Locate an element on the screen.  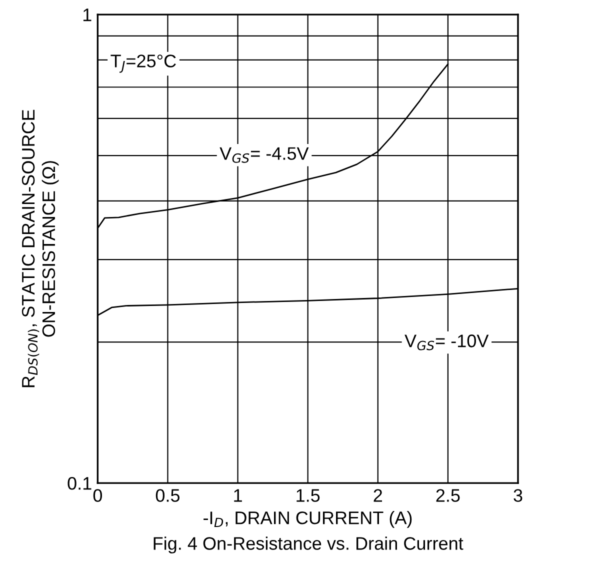
y-tick-label: 0.1 is located at coordinates (80, 483).